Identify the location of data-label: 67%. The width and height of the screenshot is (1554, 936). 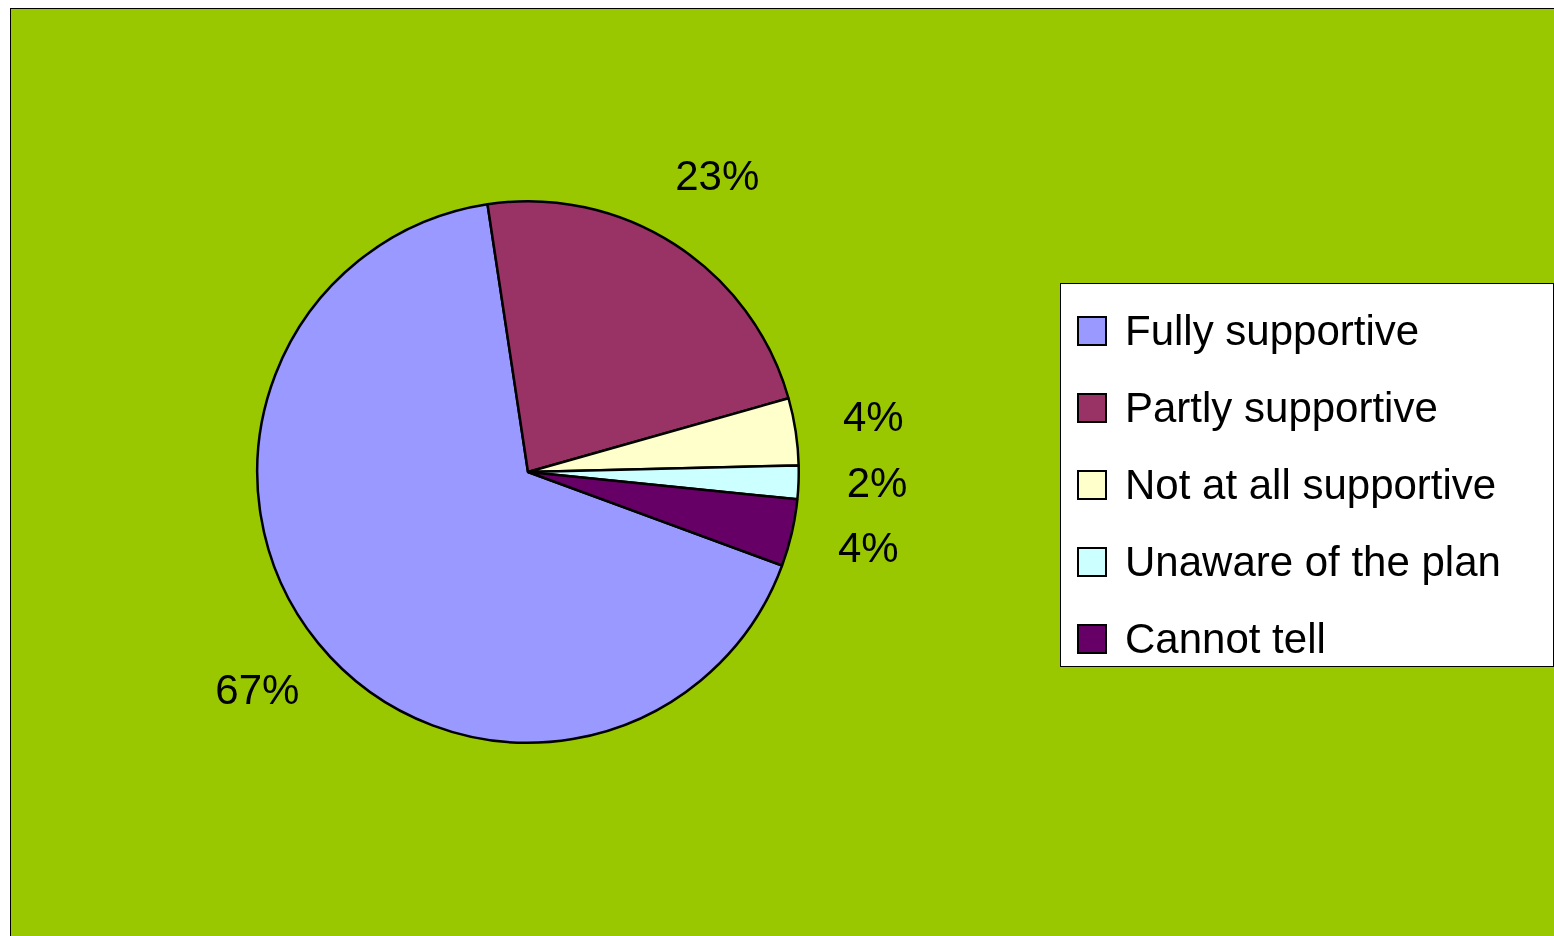
(257, 690).